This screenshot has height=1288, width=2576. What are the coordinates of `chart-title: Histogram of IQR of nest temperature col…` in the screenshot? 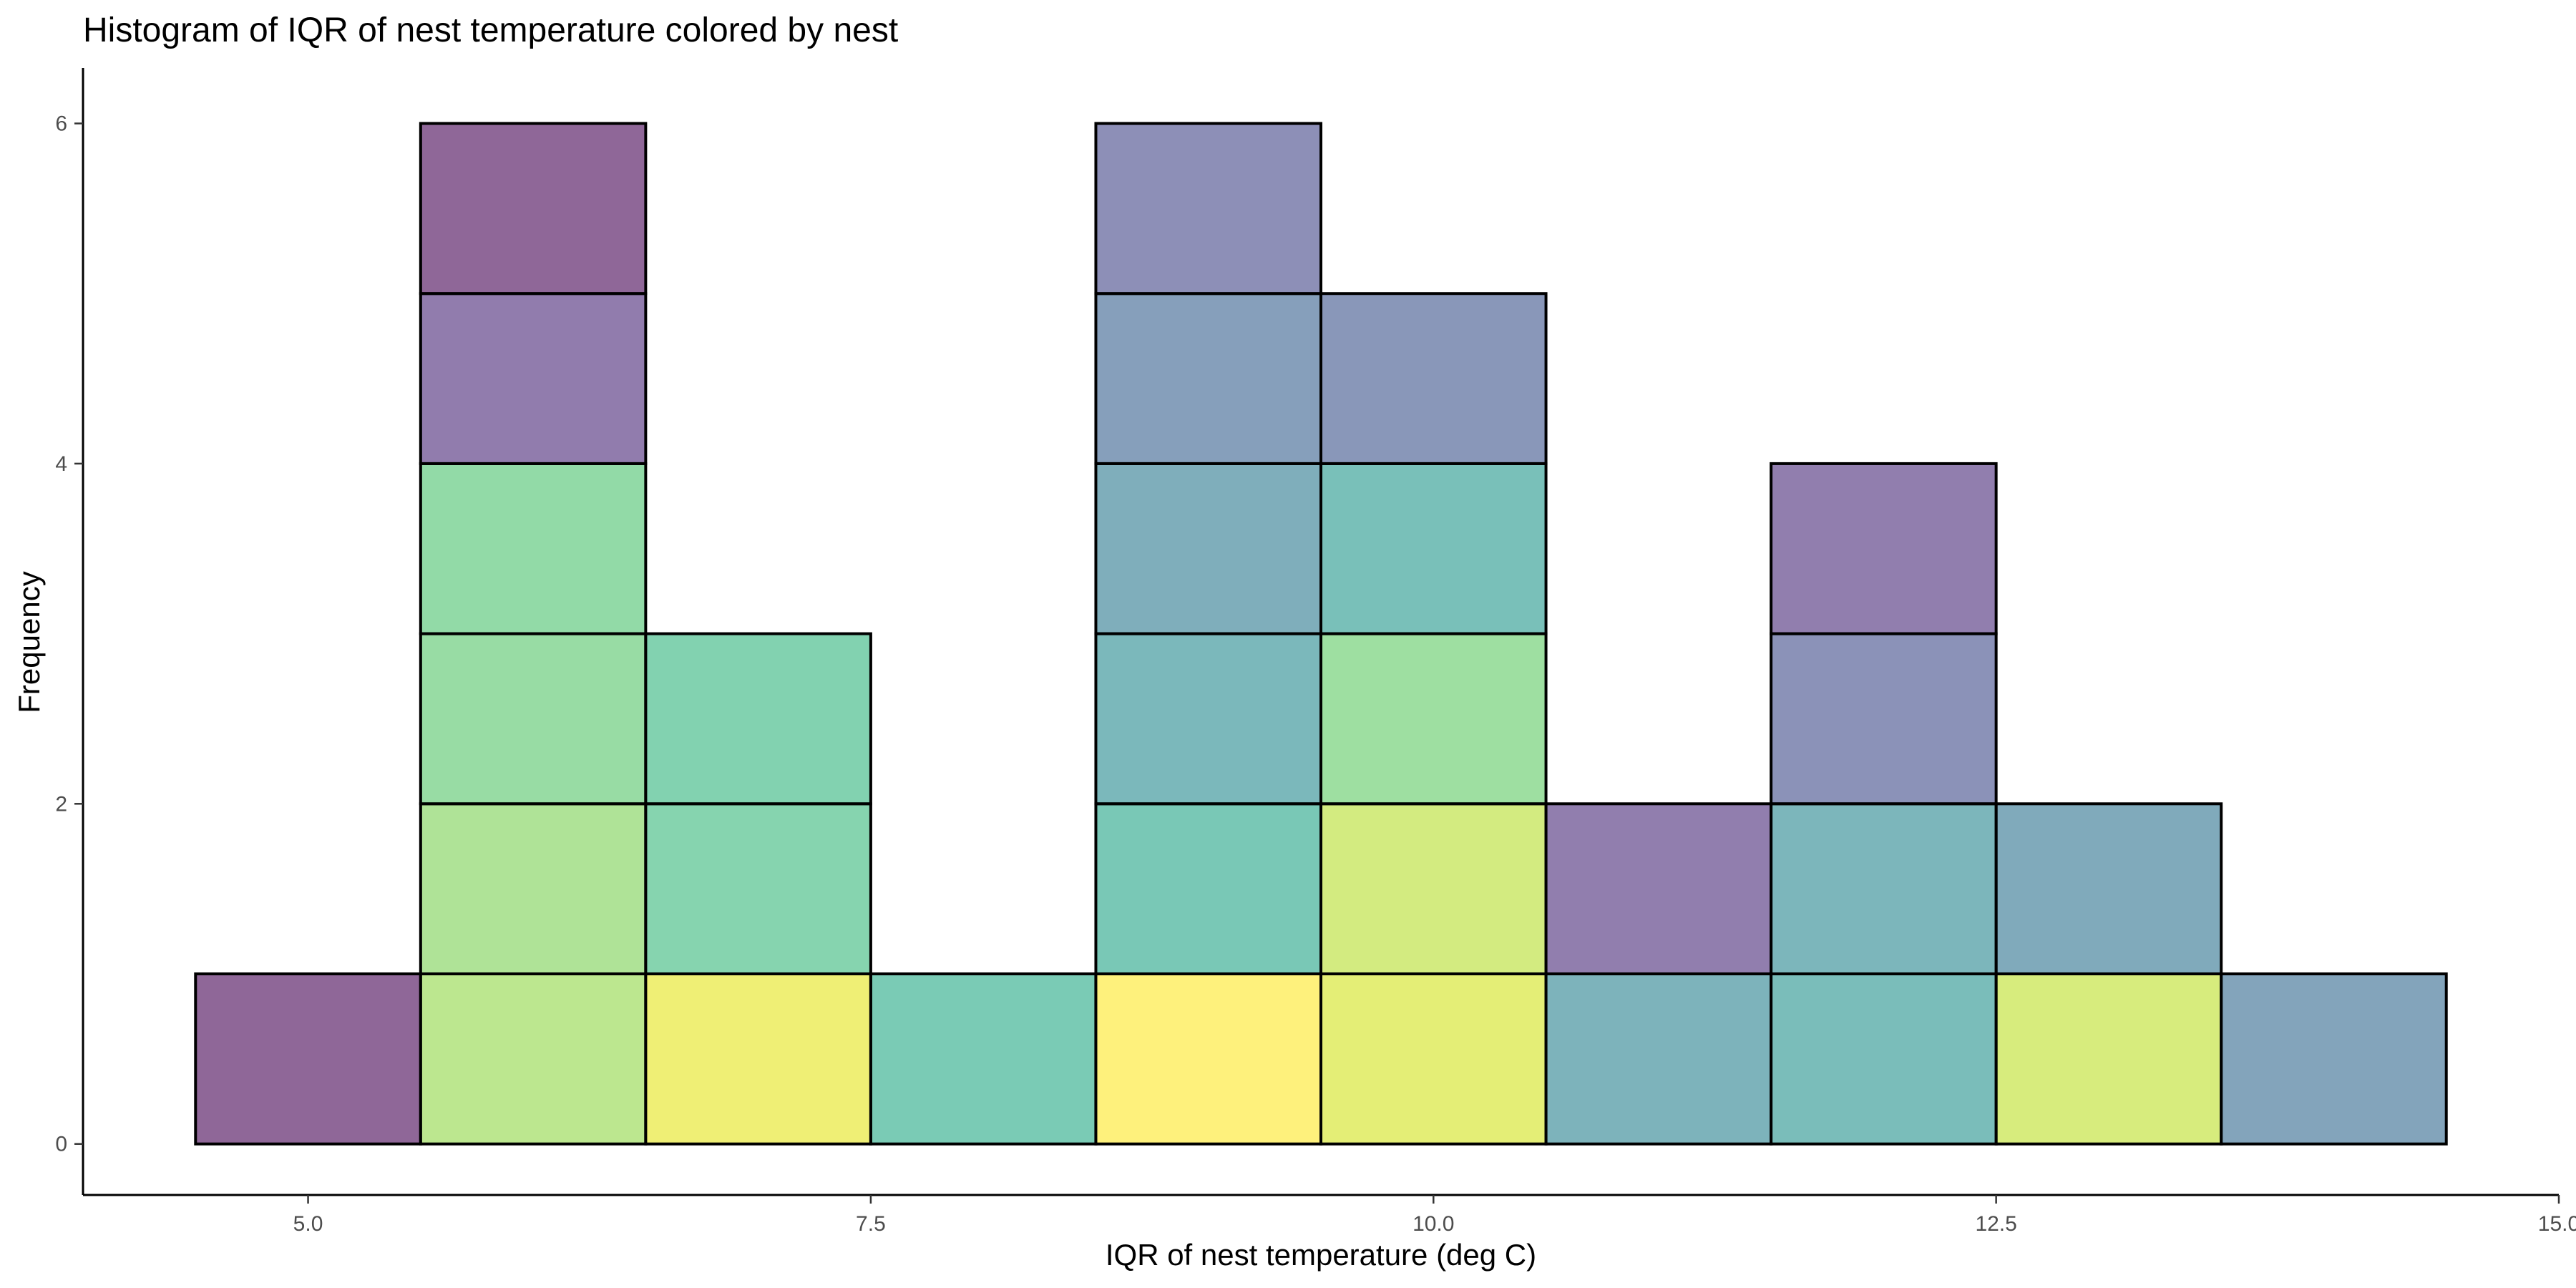 It's located at (490, 30).